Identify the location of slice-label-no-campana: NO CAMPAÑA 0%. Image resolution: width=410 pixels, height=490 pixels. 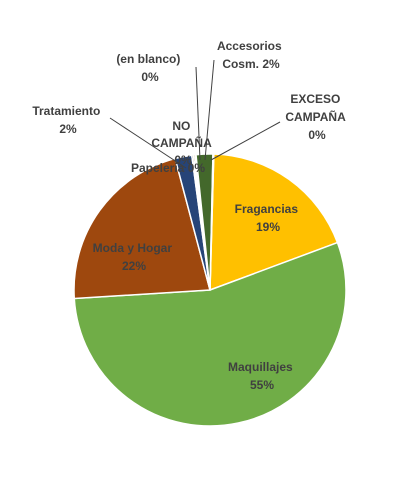
(182, 143).